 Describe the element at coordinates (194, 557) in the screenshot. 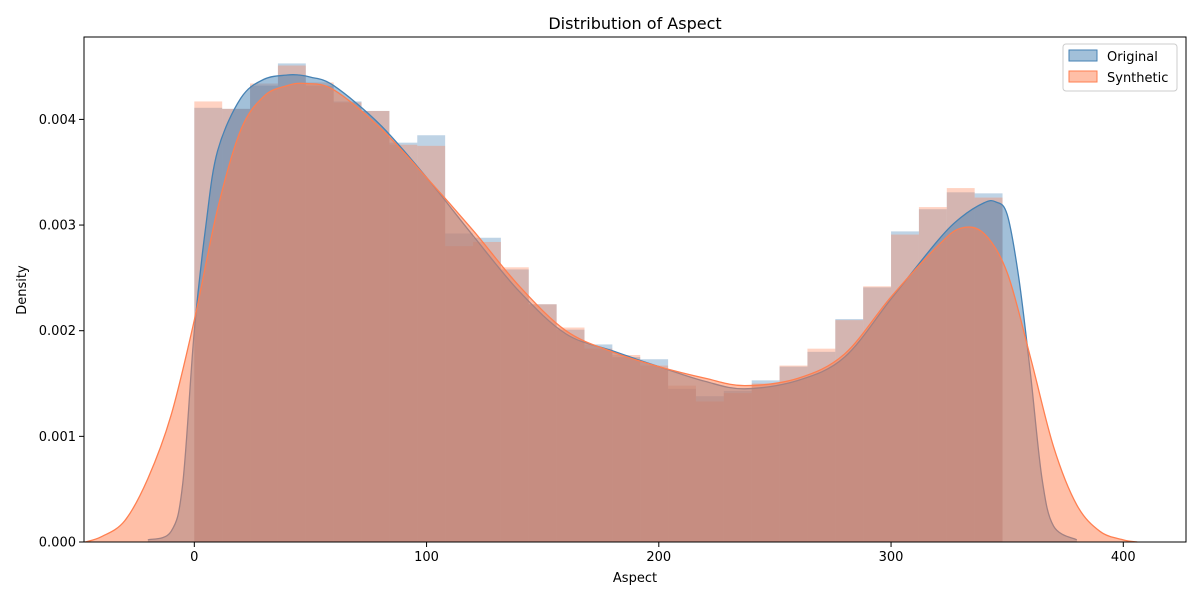

I see `x-tick-label: 0` at that location.